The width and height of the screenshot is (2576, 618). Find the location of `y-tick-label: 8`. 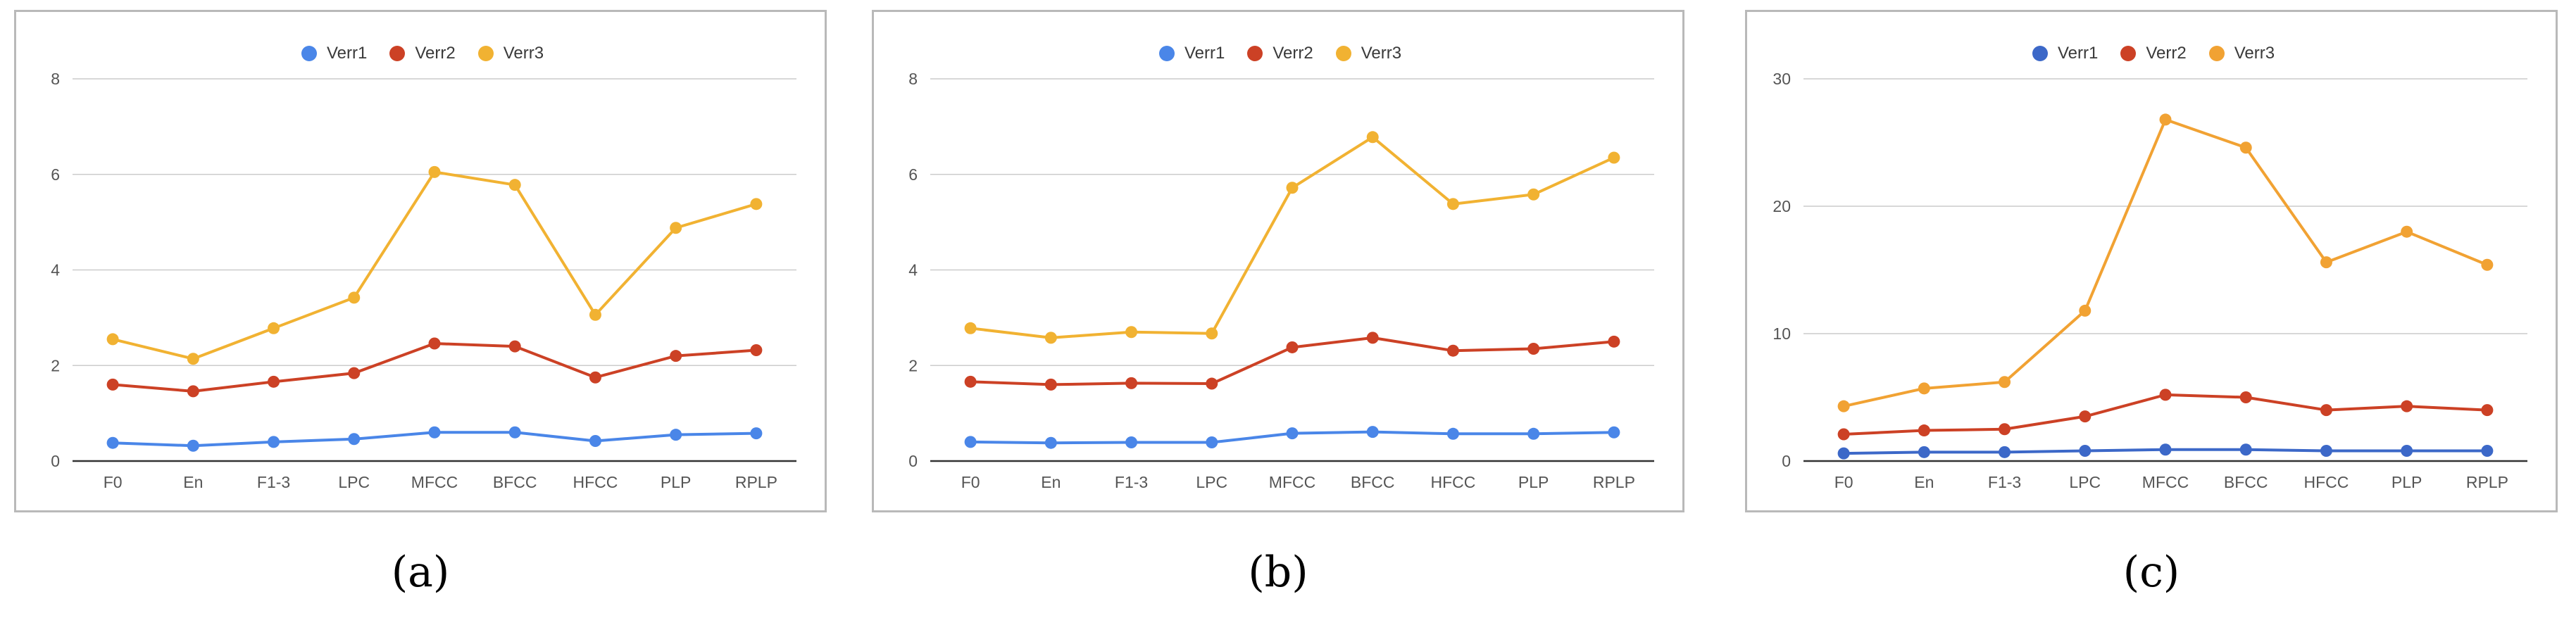

y-tick-label: 8 is located at coordinates (913, 79).